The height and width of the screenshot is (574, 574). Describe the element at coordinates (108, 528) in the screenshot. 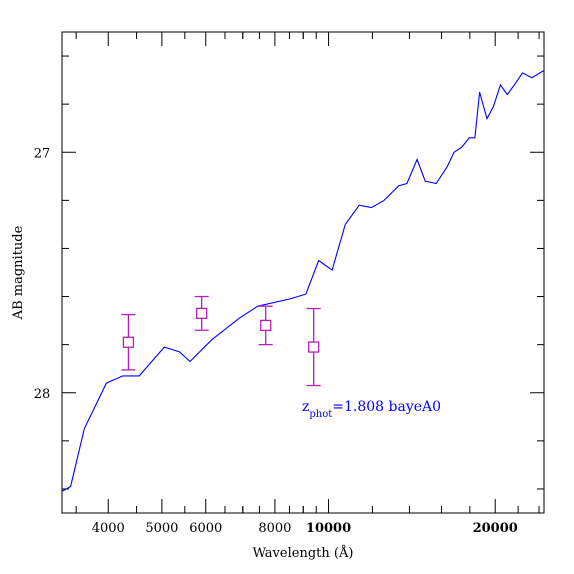

I see `x-tick-label: 4000` at that location.